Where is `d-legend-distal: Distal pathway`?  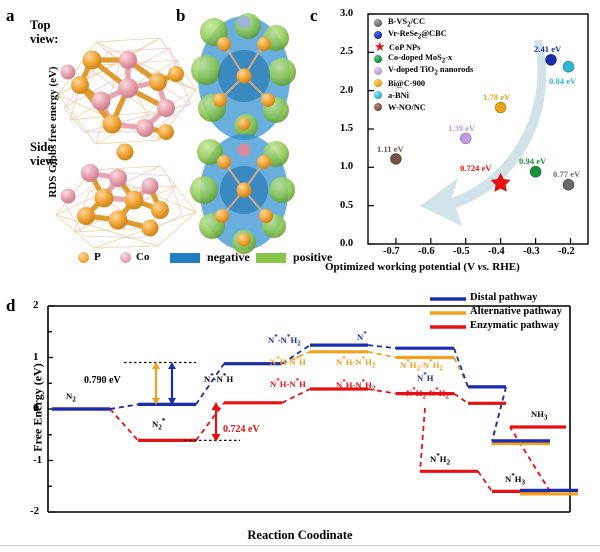
d-legend-distal: Distal pathway is located at coordinates (504, 297).